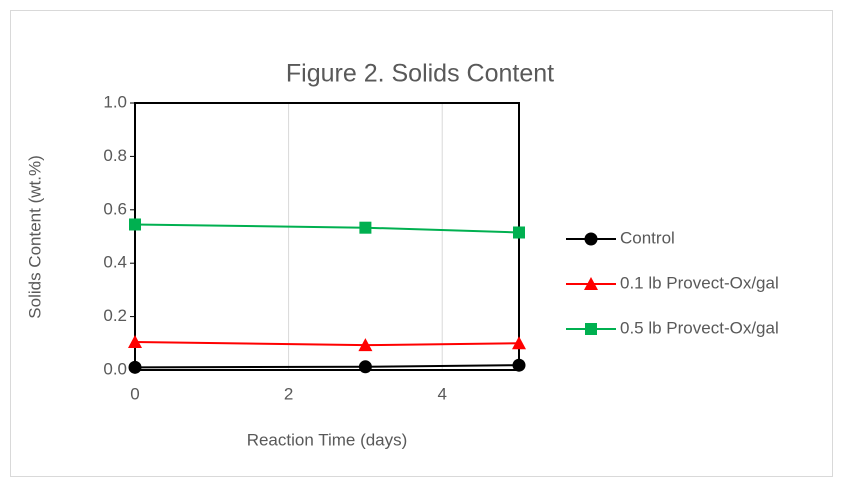  What do you see at coordinates (115, 101) in the screenshot?
I see `y-tick-label: 1.0` at bounding box center [115, 101].